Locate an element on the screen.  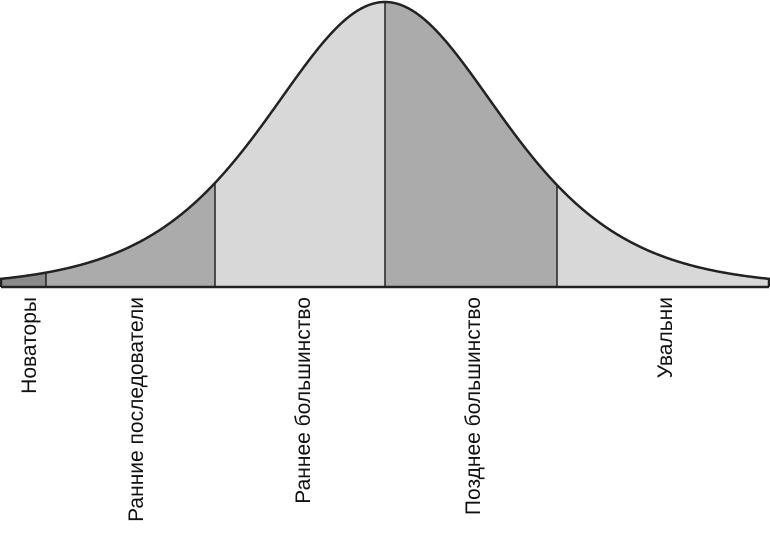
segment-label: Новаторы is located at coordinates (29, 345).